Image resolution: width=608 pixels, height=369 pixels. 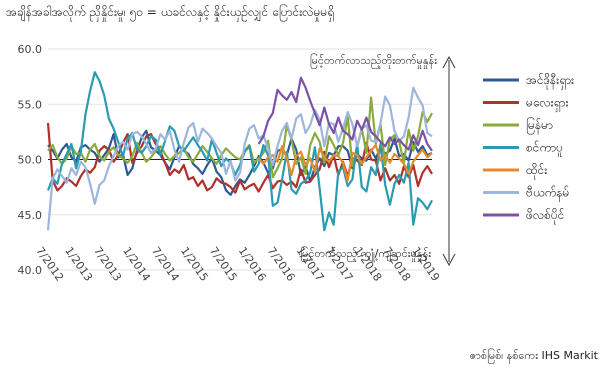 I want to click on annotation-top: မြင့်တက်လာသည့်တိုးတက်မှုနှုန်း, so click(x=373, y=61).